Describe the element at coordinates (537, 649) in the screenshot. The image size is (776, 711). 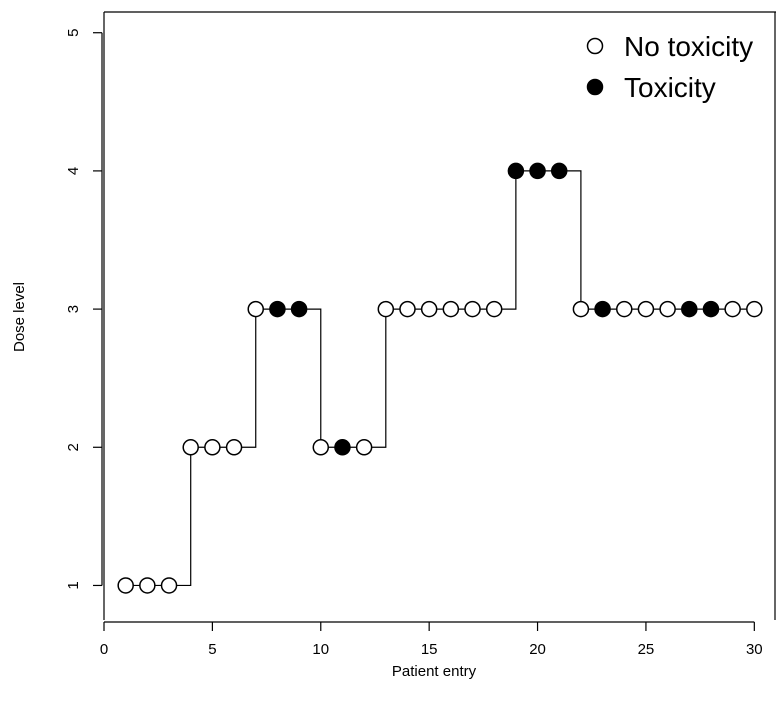
I see `x-tick-label: 20` at that location.